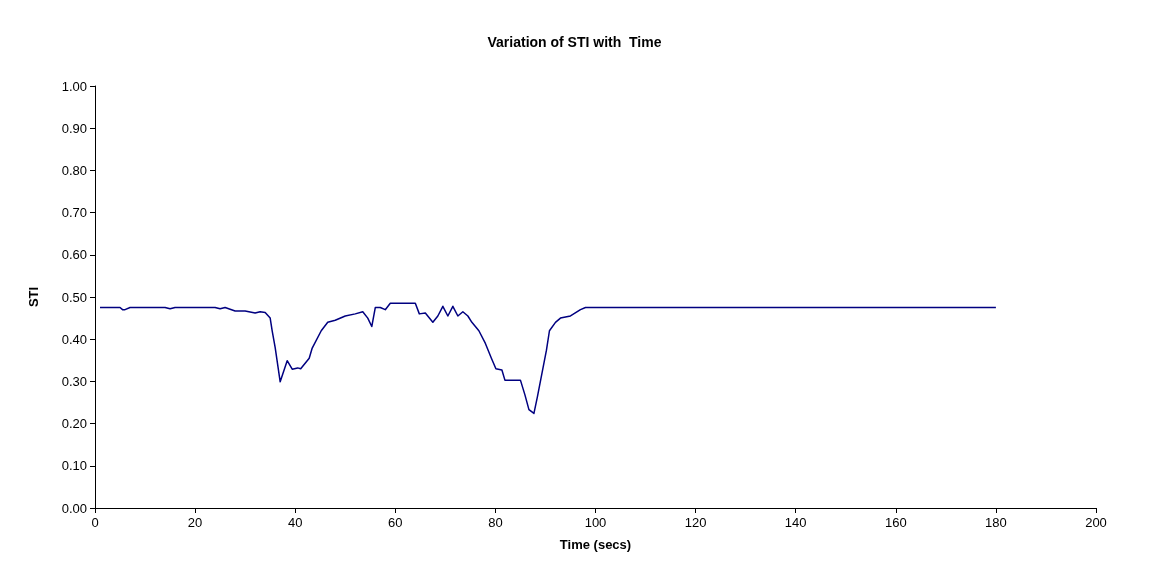 The image size is (1149, 578). What do you see at coordinates (74, 297) in the screenshot?
I see `y-tick-label: 0.50` at bounding box center [74, 297].